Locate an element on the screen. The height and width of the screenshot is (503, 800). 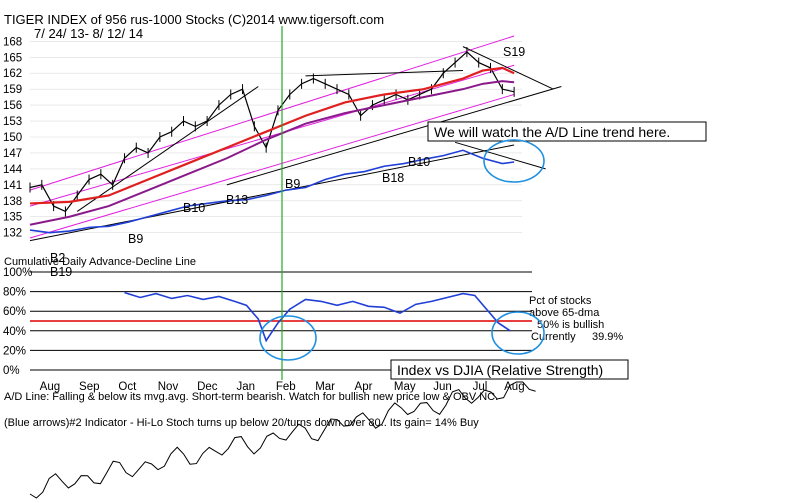
ad-circle-annotation is located at coordinates (514, 161).